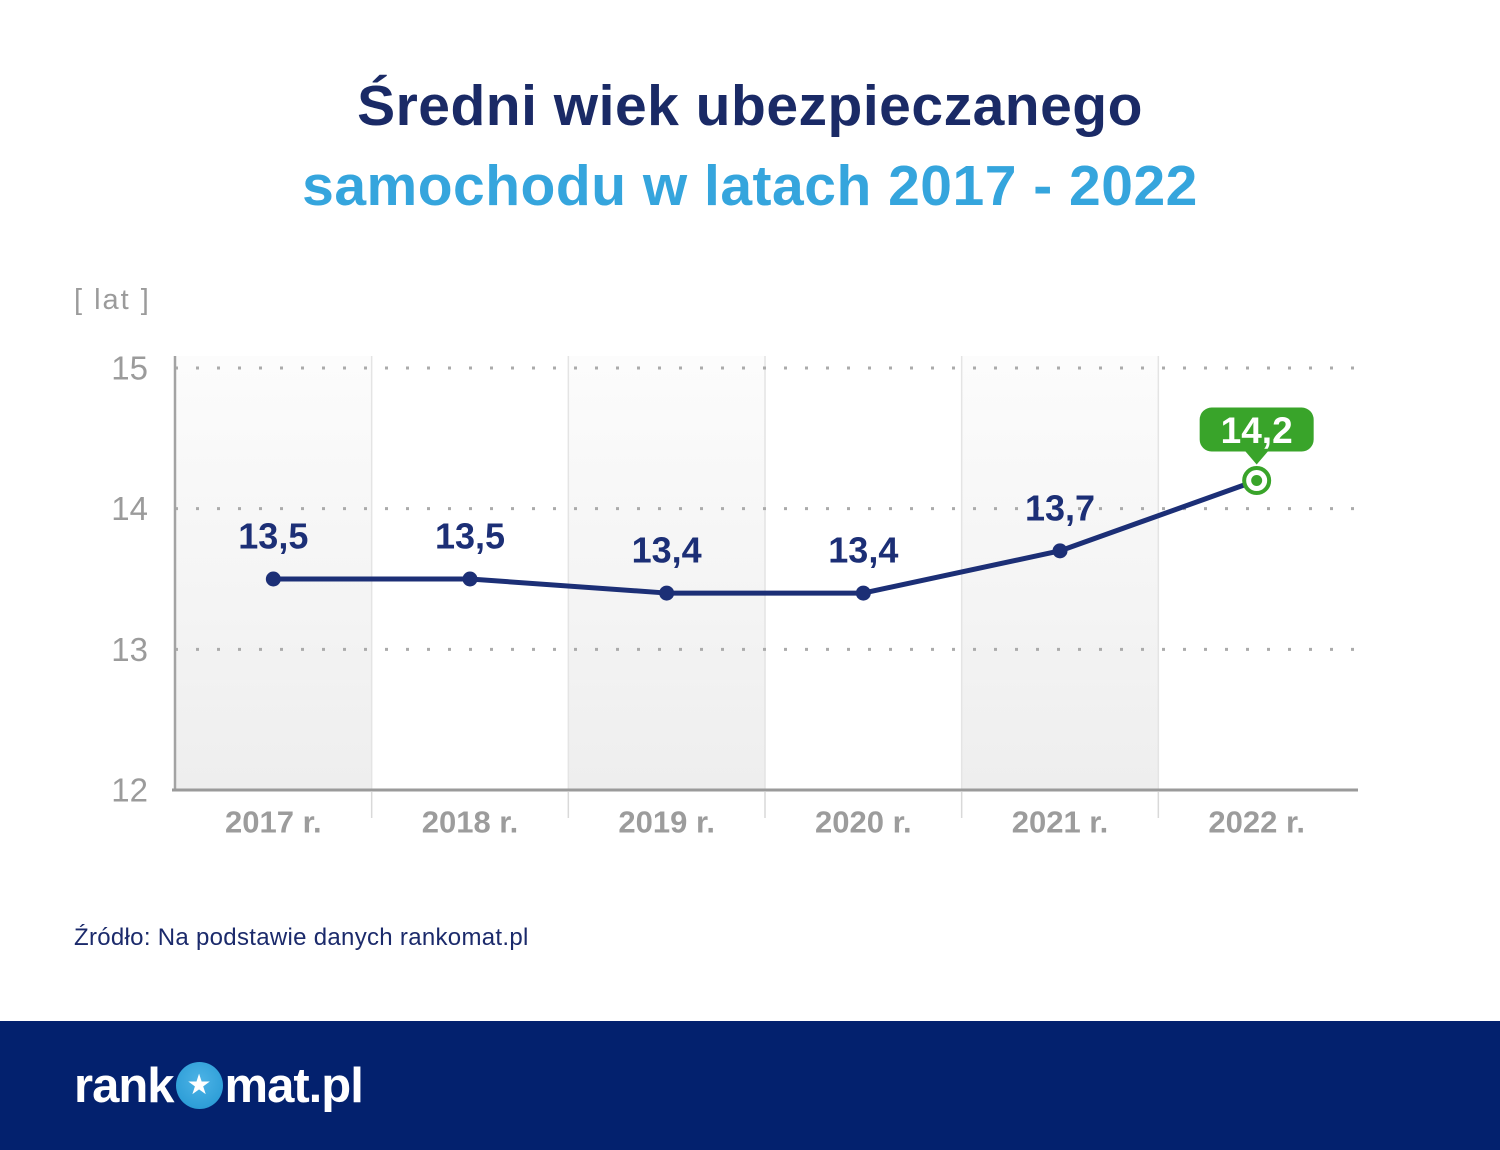 This screenshot has width=1500, height=1150. I want to click on y-tick-label: 13, so click(129, 649).